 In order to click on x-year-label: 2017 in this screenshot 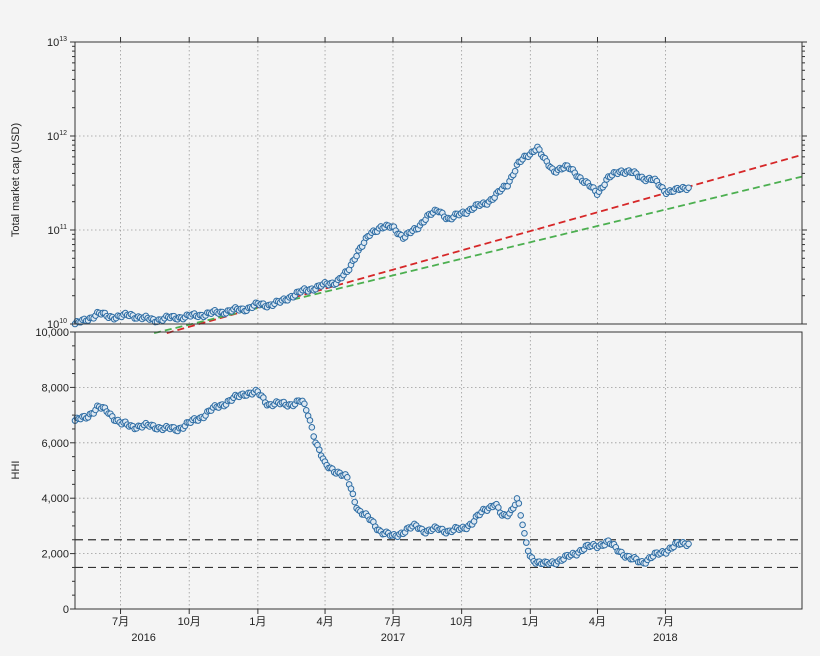, I will do `click(393, 638)`.